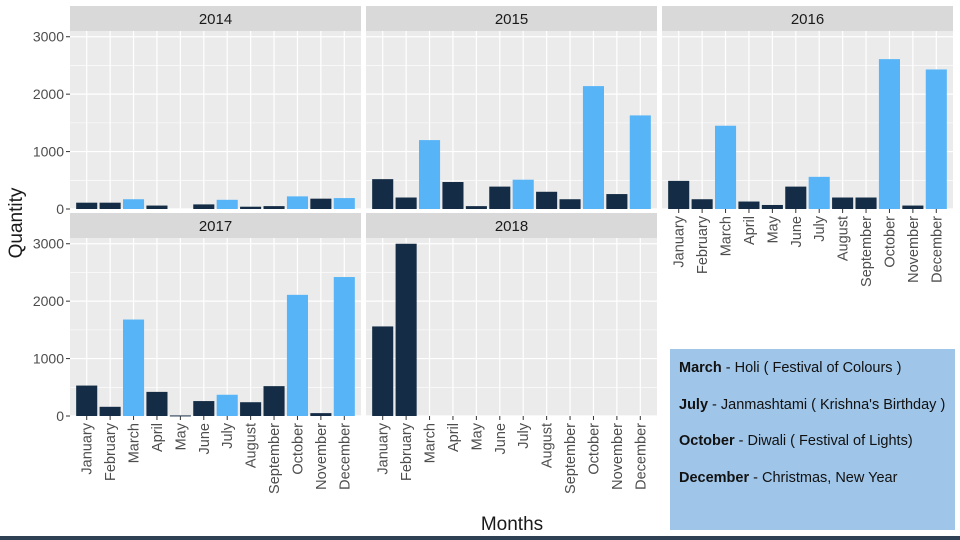 Image resolution: width=960 pixels, height=540 pixels. Describe the element at coordinates (772, 206) in the screenshot. I see `bar-2016-may` at that location.